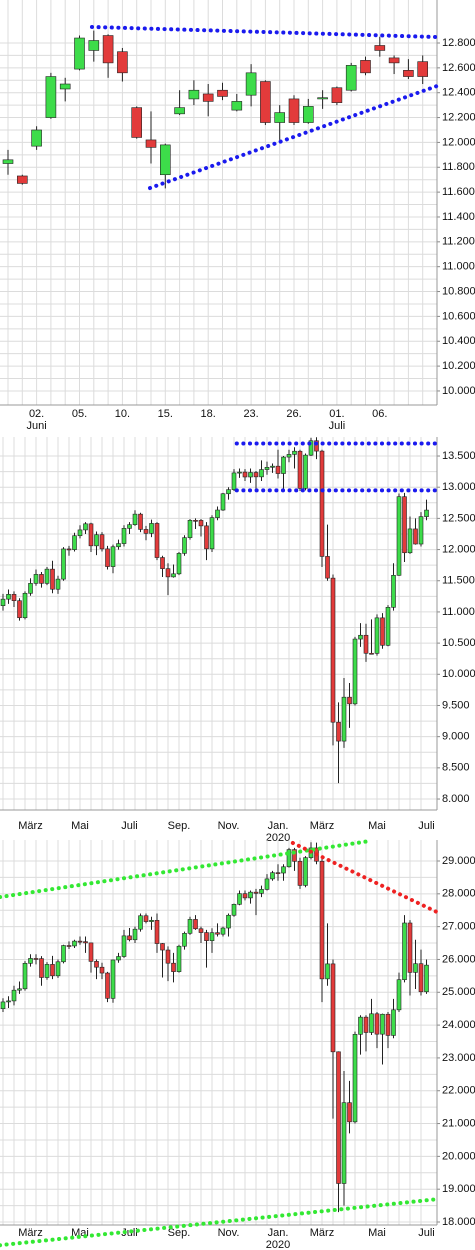  Describe the element at coordinates (458, 217) in the screenshot. I see `y-tick-label: 11.400` at that location.